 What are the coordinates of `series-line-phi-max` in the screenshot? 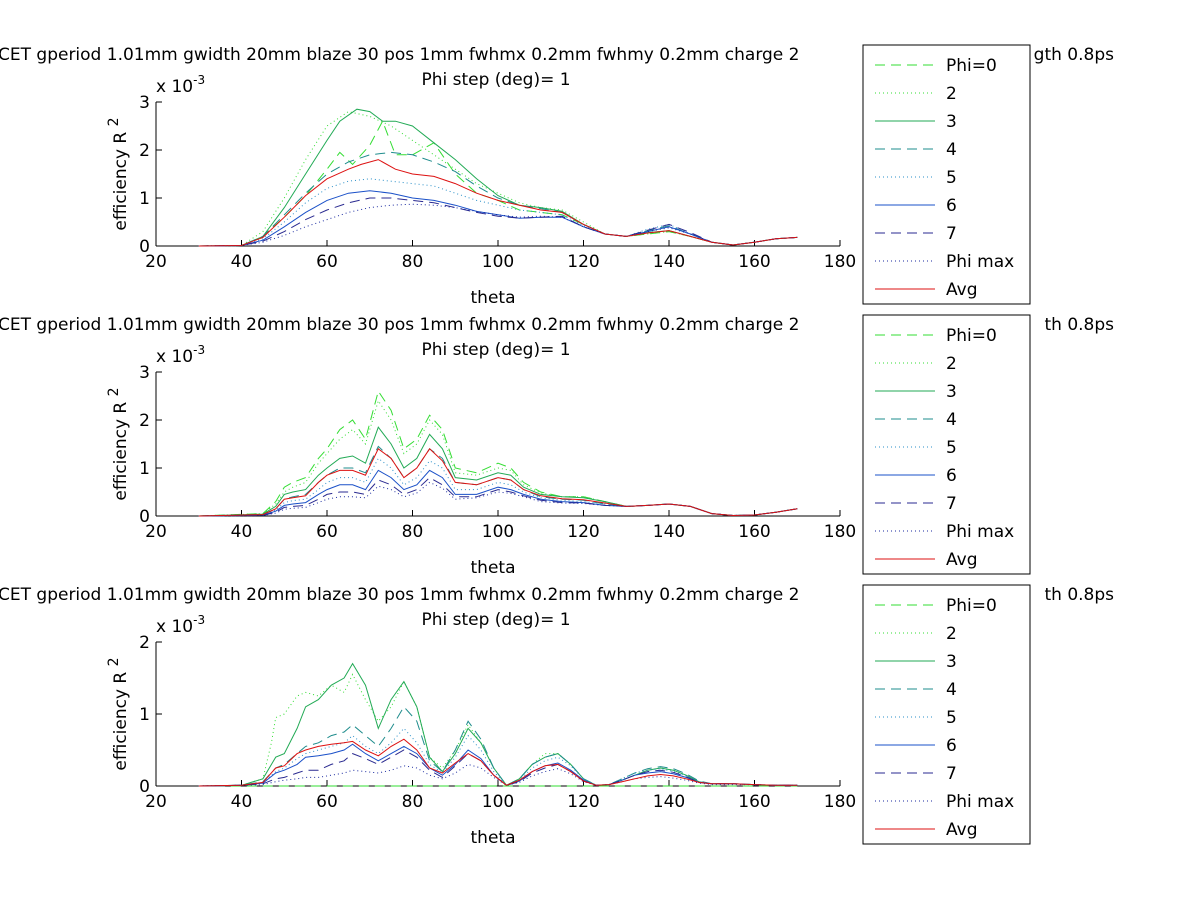 It's located at (498, 225).